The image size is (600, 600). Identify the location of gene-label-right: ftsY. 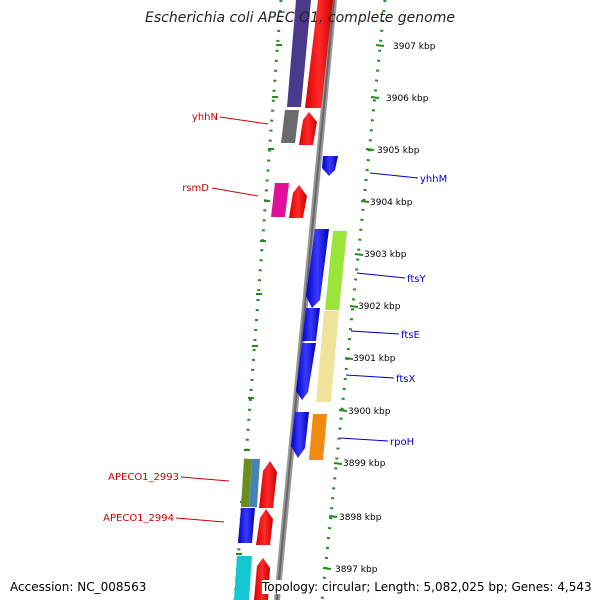
(416, 279).